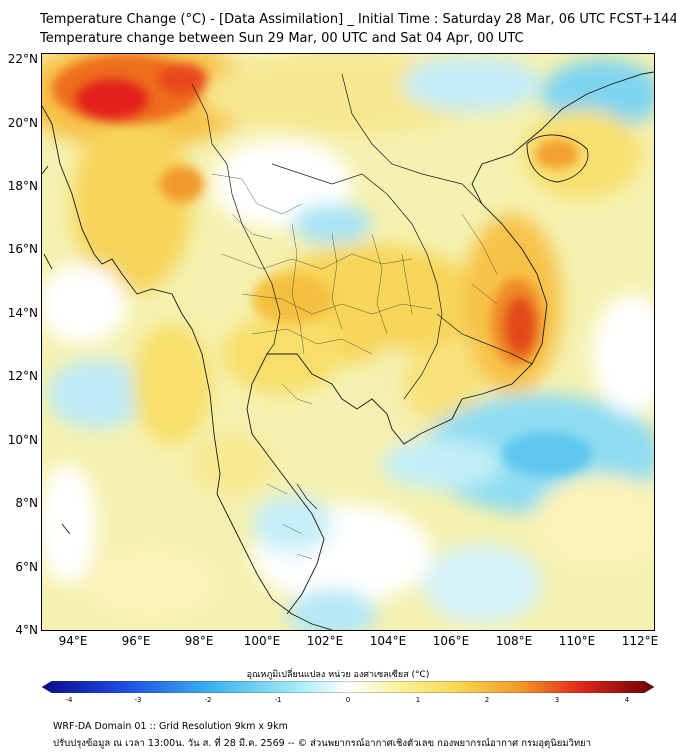 The height and width of the screenshot is (756, 676). What do you see at coordinates (26, 503) in the screenshot?
I see `lat-label-8: 8°N` at bounding box center [26, 503].